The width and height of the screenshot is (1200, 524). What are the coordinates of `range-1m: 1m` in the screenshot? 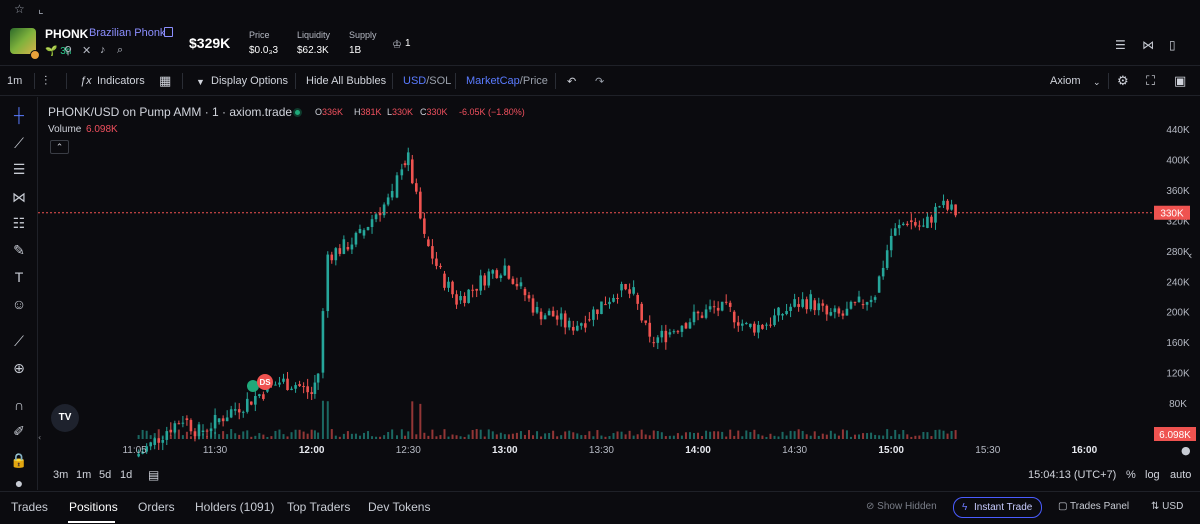 It's located at (84, 475).